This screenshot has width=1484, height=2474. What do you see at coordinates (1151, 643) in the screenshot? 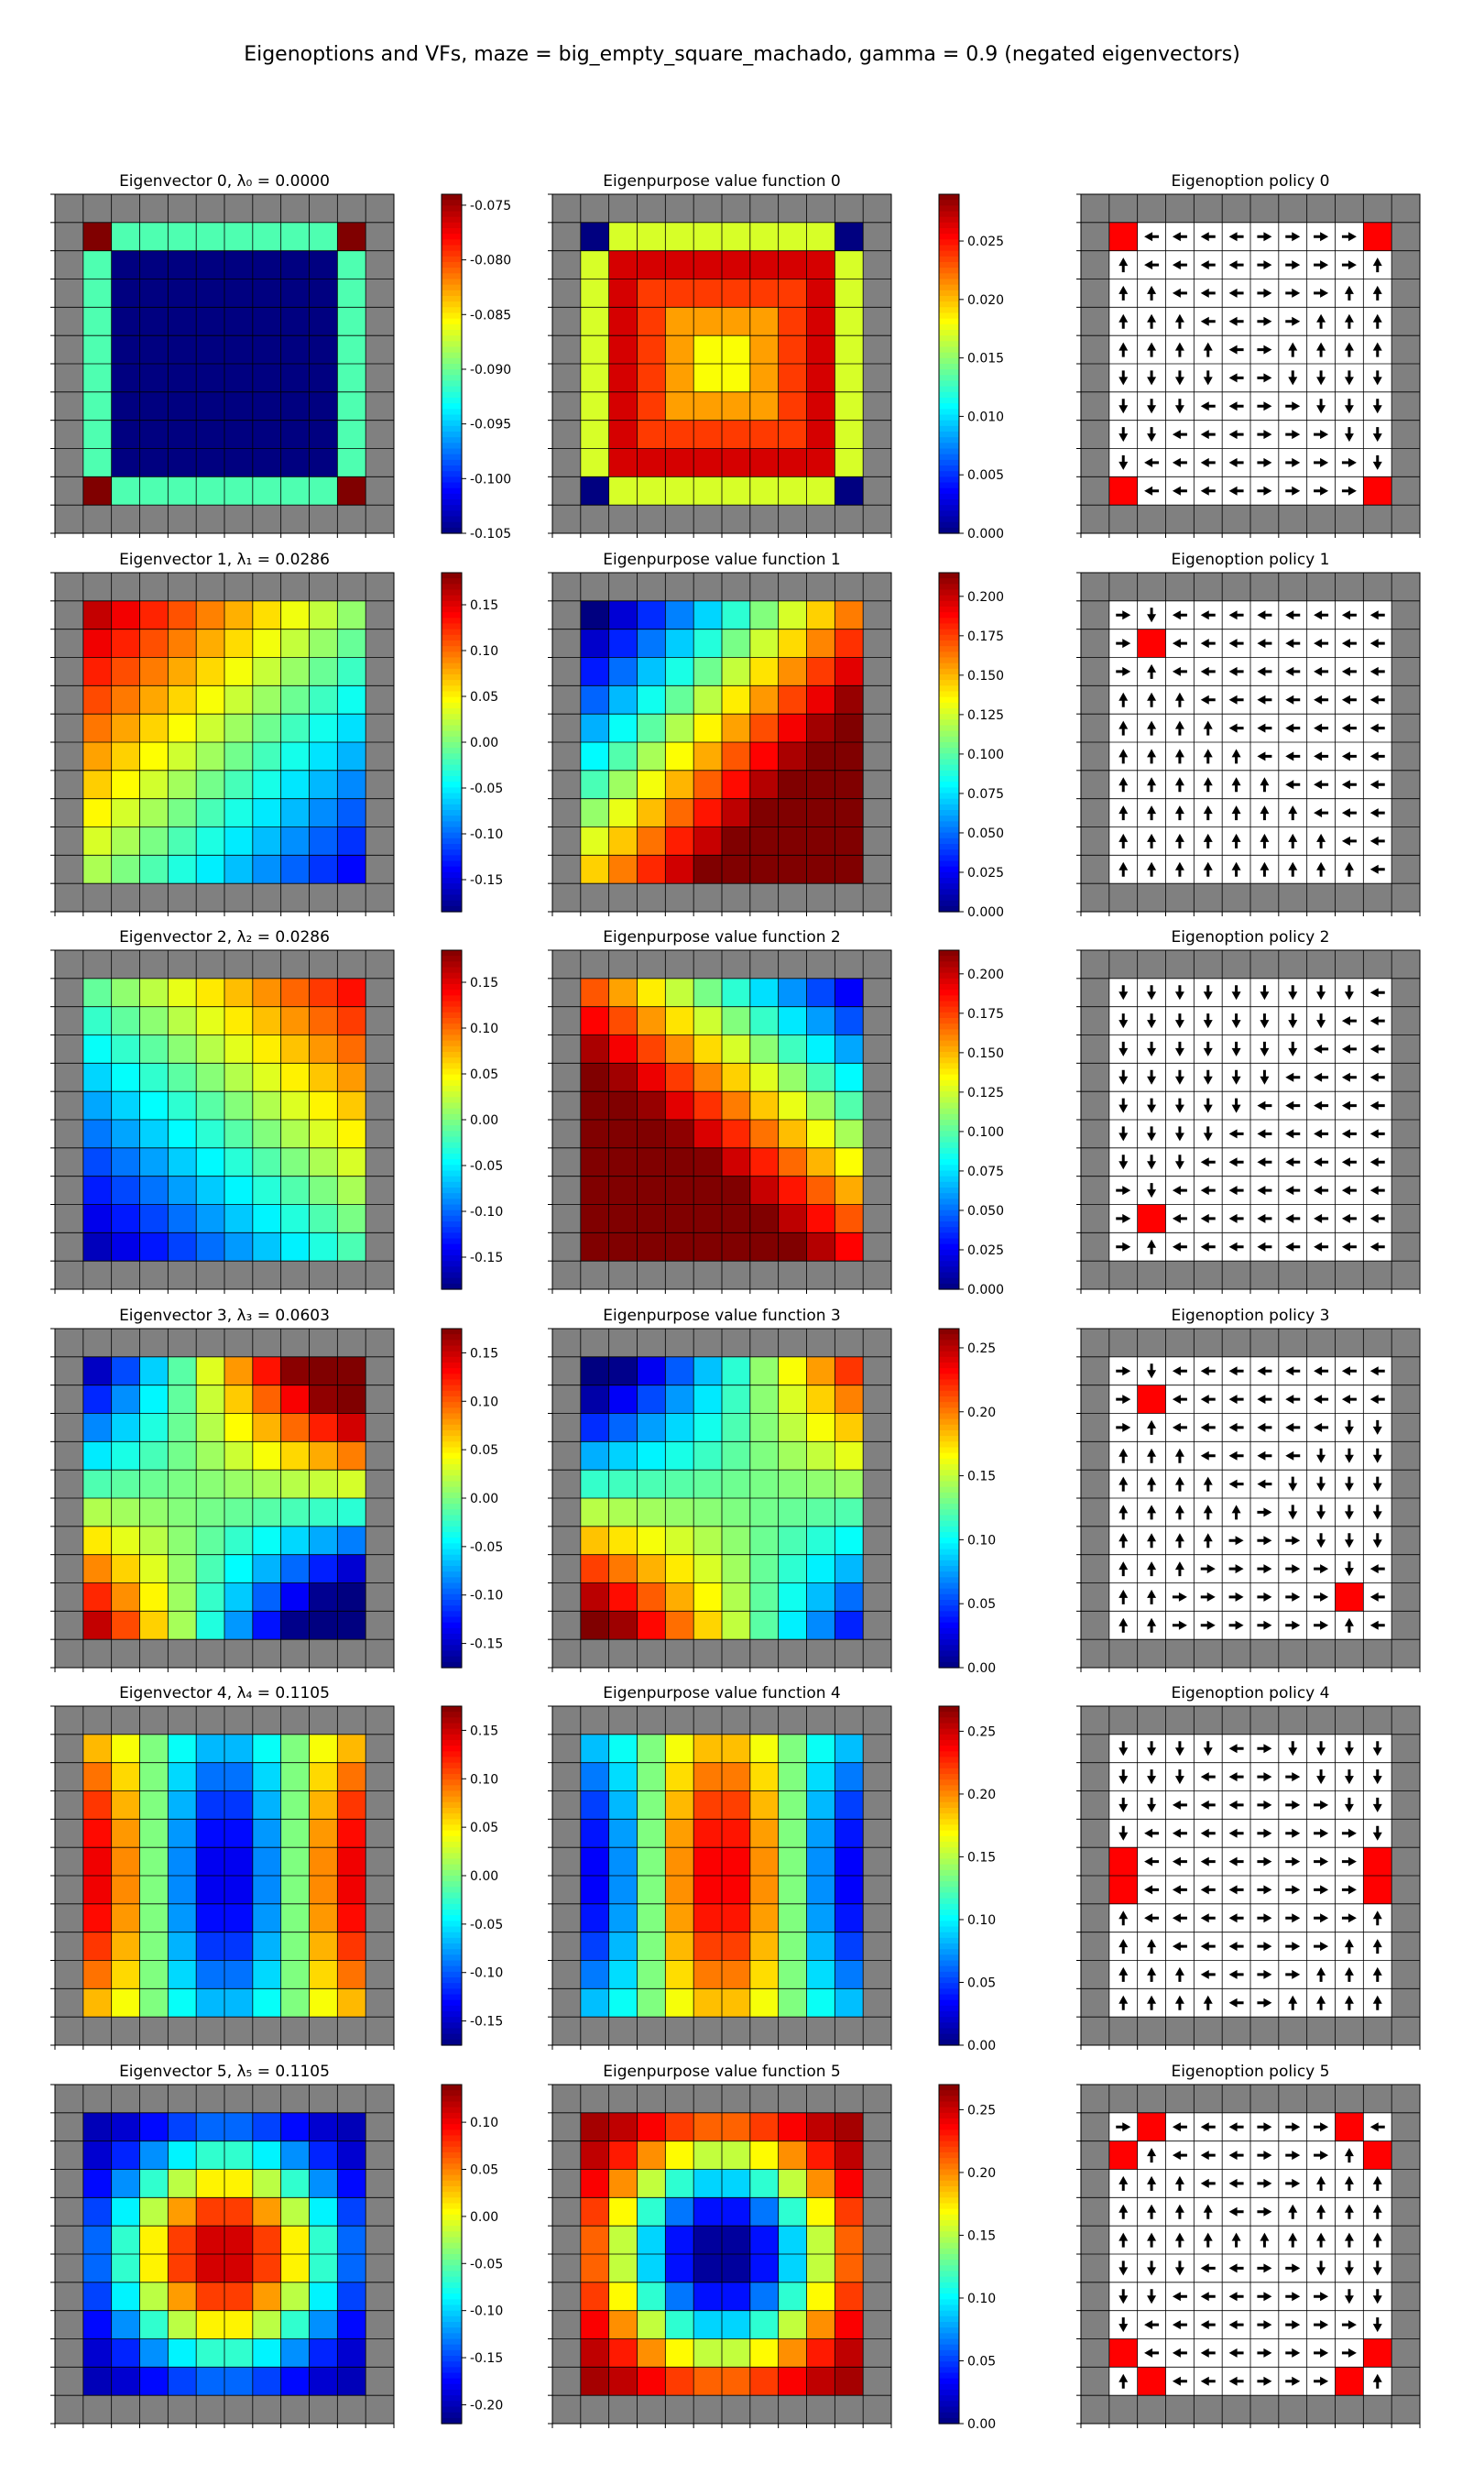
I see `goal-cell` at bounding box center [1151, 643].